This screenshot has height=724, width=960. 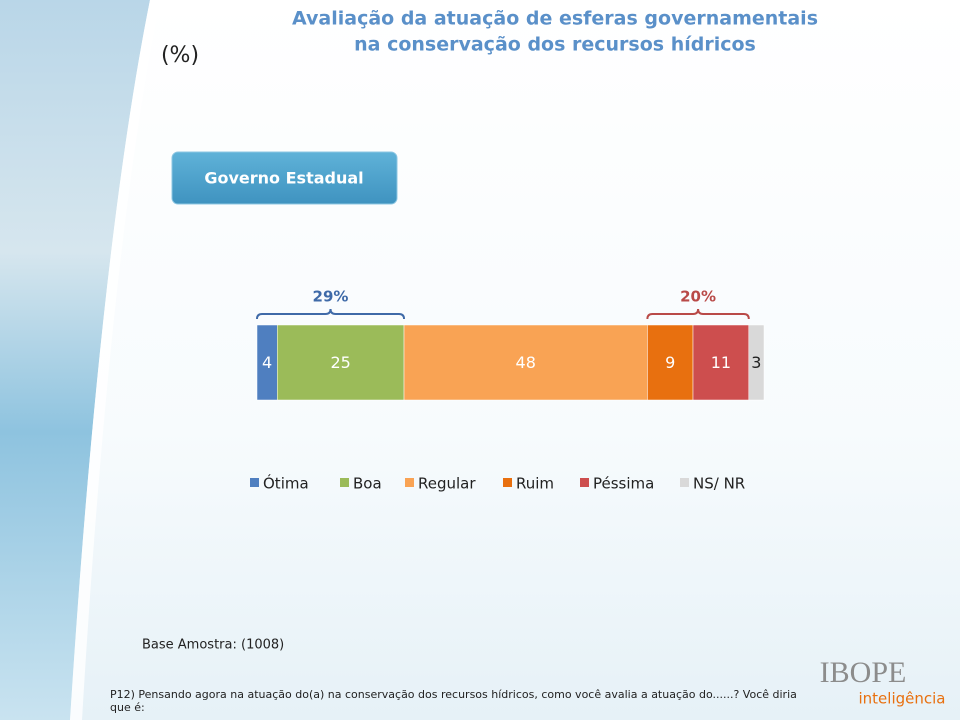 What do you see at coordinates (115, 360) in the screenshot?
I see `strip-edge` at bounding box center [115, 360].